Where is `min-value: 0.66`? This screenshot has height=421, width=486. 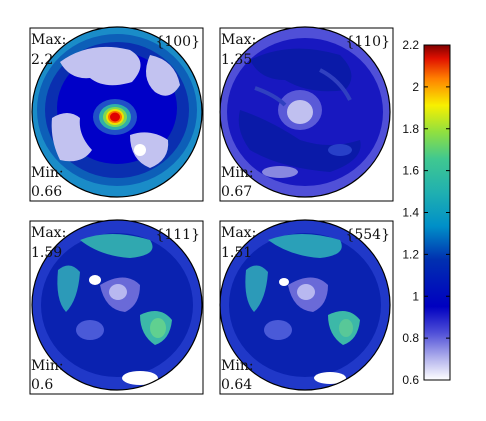 min-value: 0.66 is located at coordinates (46, 192).